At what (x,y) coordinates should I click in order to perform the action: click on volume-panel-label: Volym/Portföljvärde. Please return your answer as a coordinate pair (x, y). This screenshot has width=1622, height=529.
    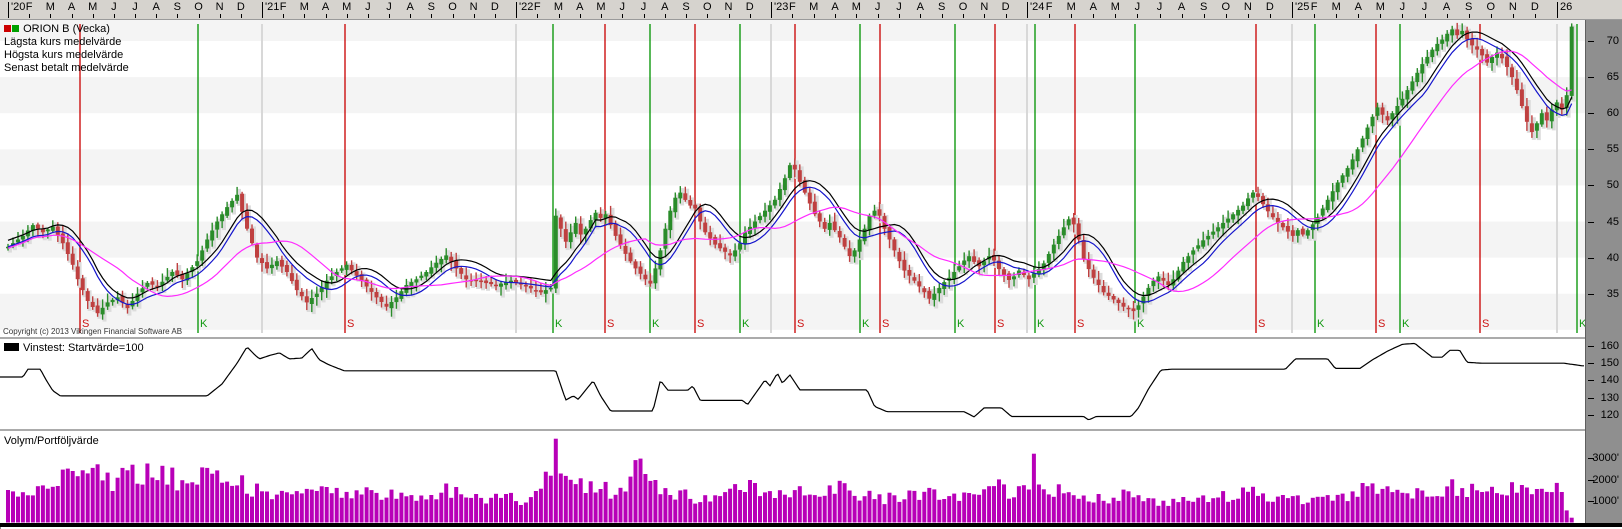
    Looking at the image, I should click on (51, 441).